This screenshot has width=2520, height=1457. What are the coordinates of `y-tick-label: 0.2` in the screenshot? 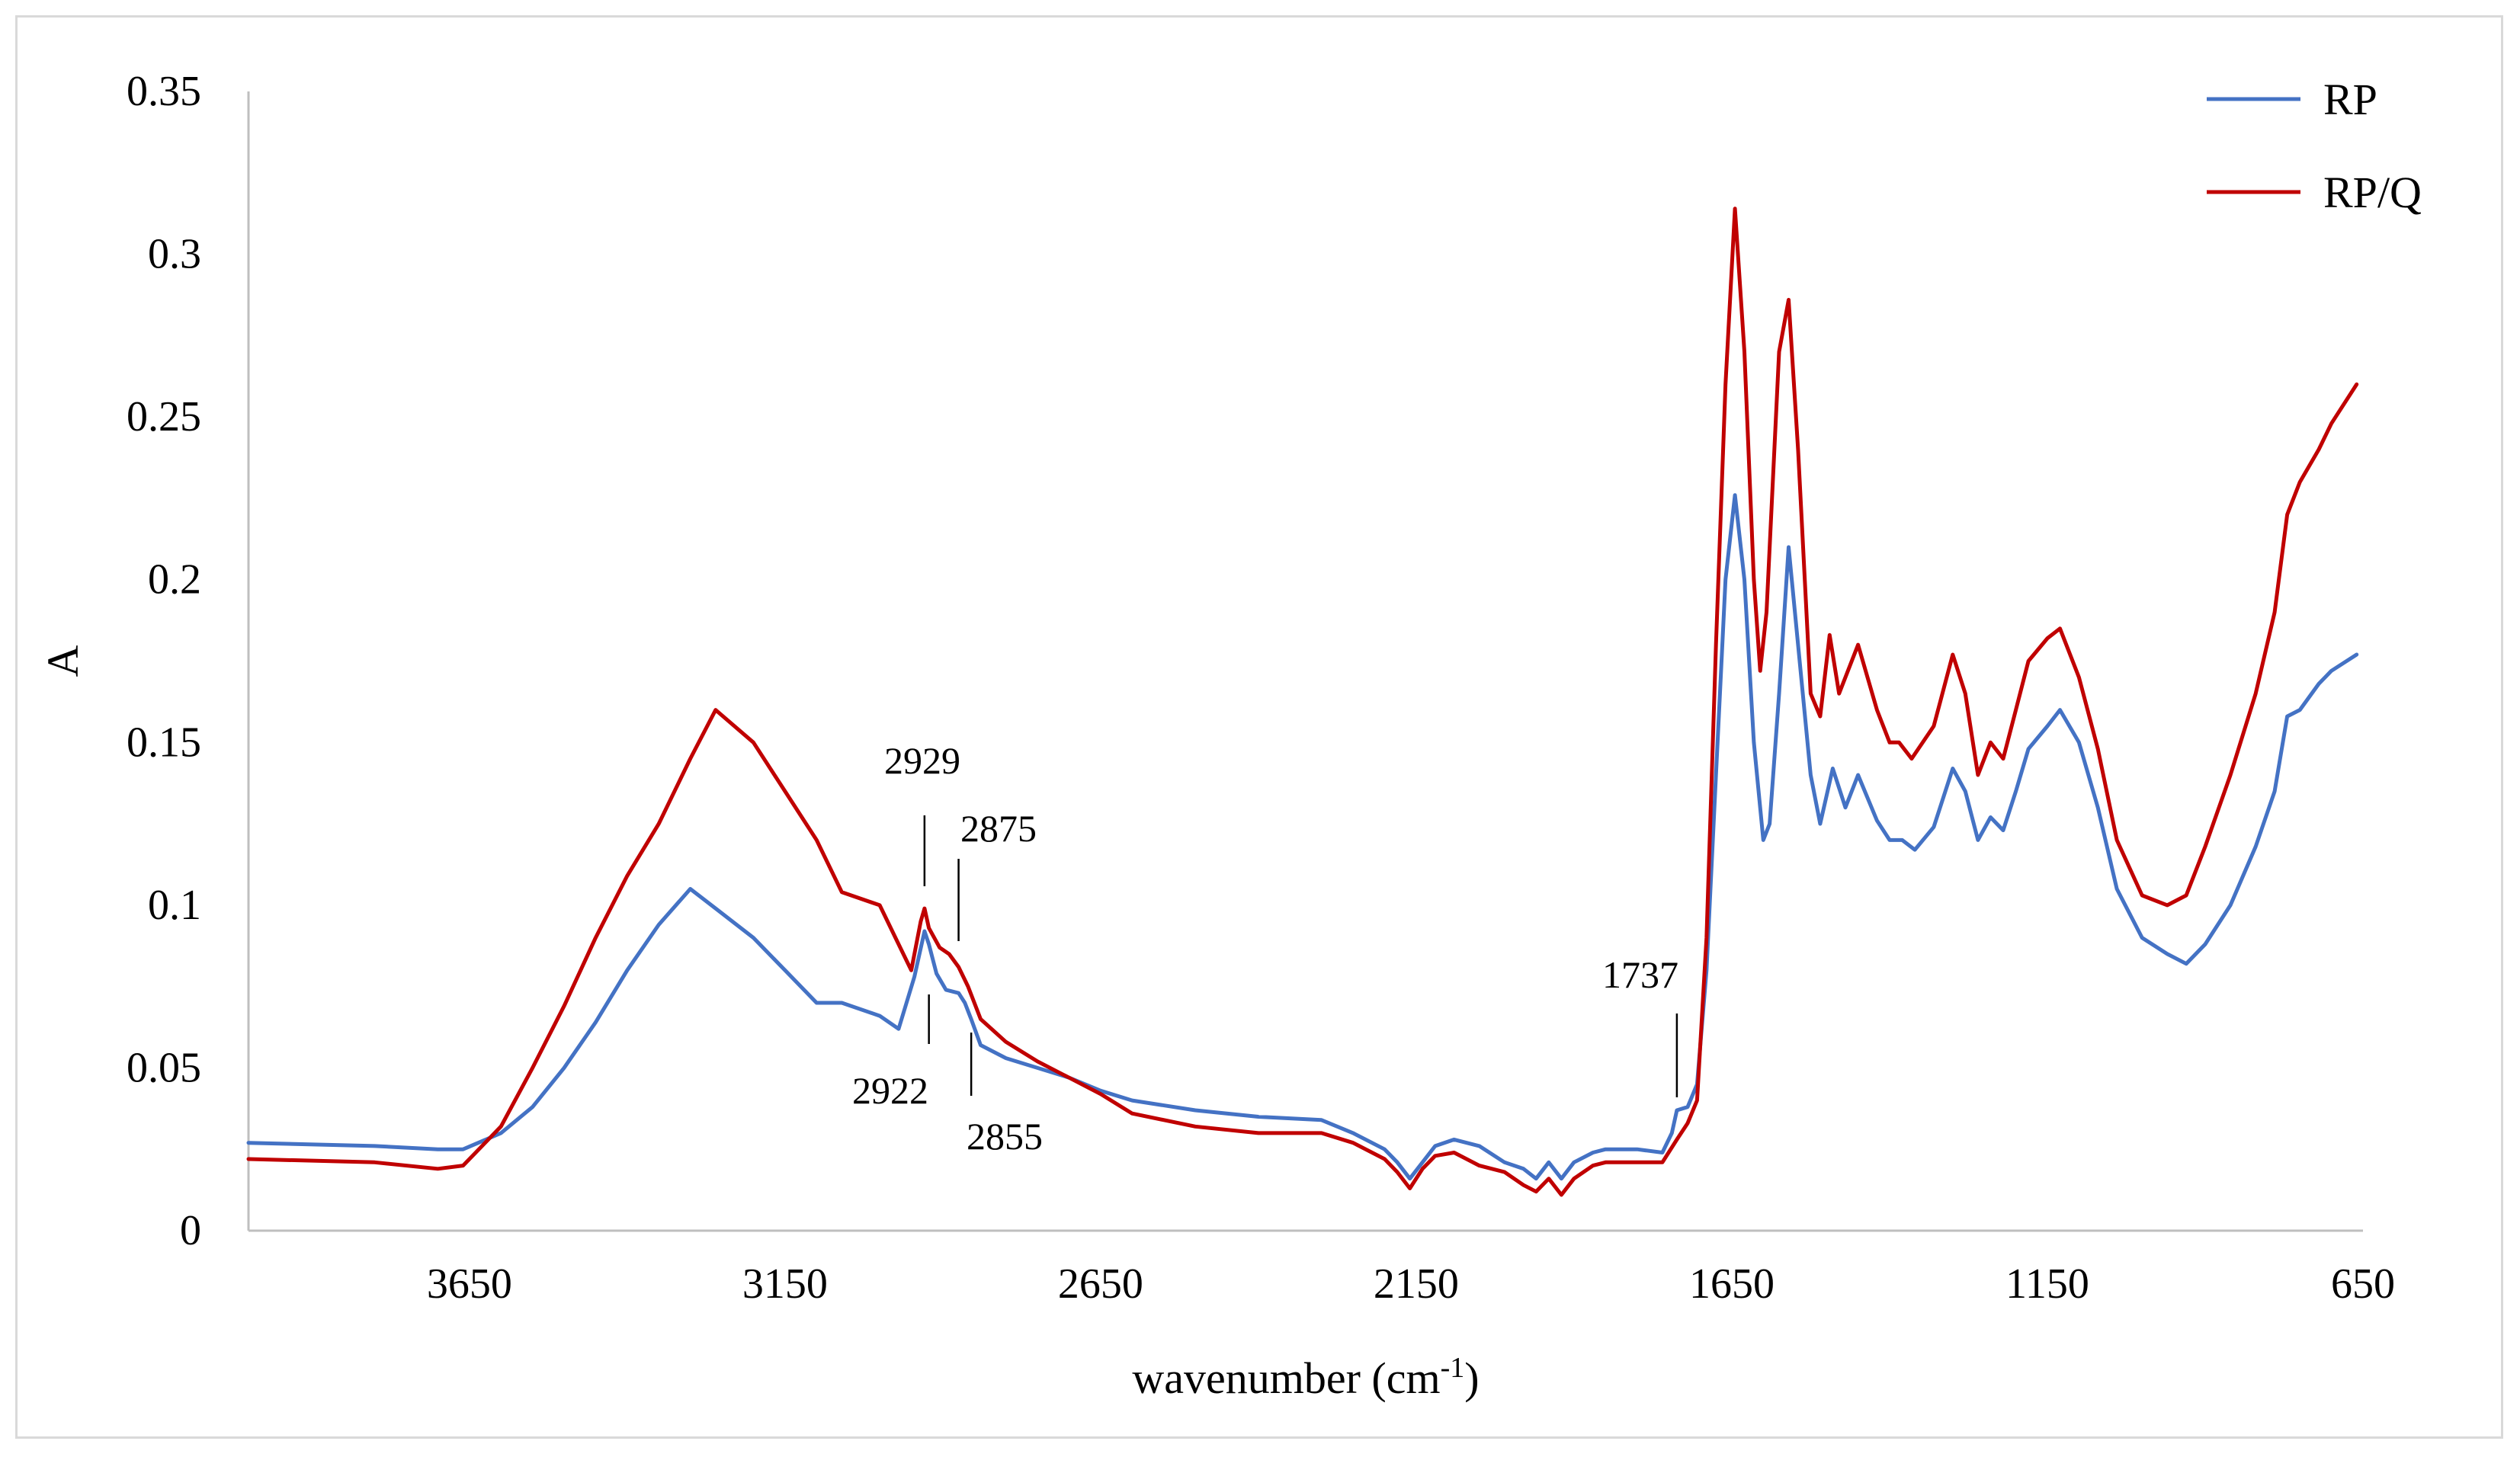 It's located at (174, 580).